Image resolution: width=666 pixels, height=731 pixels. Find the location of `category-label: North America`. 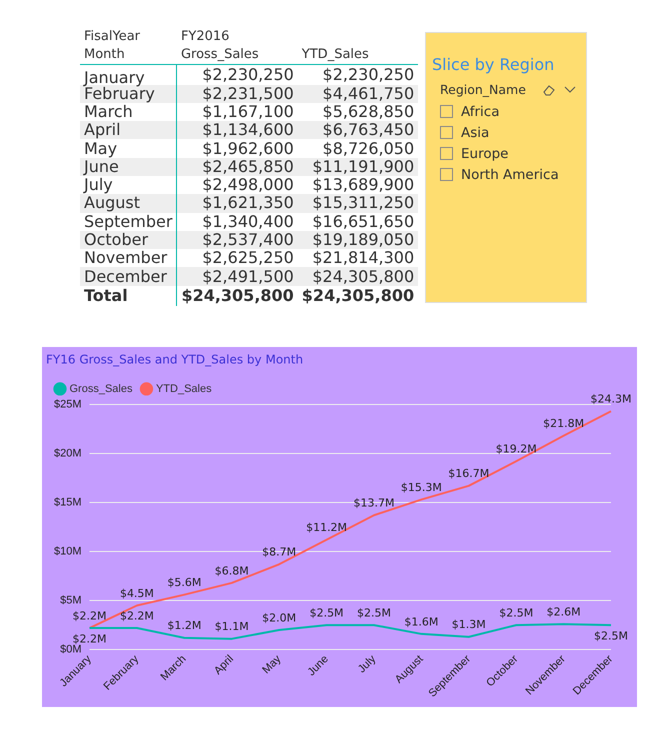

category-label: North America is located at coordinates (510, 174).